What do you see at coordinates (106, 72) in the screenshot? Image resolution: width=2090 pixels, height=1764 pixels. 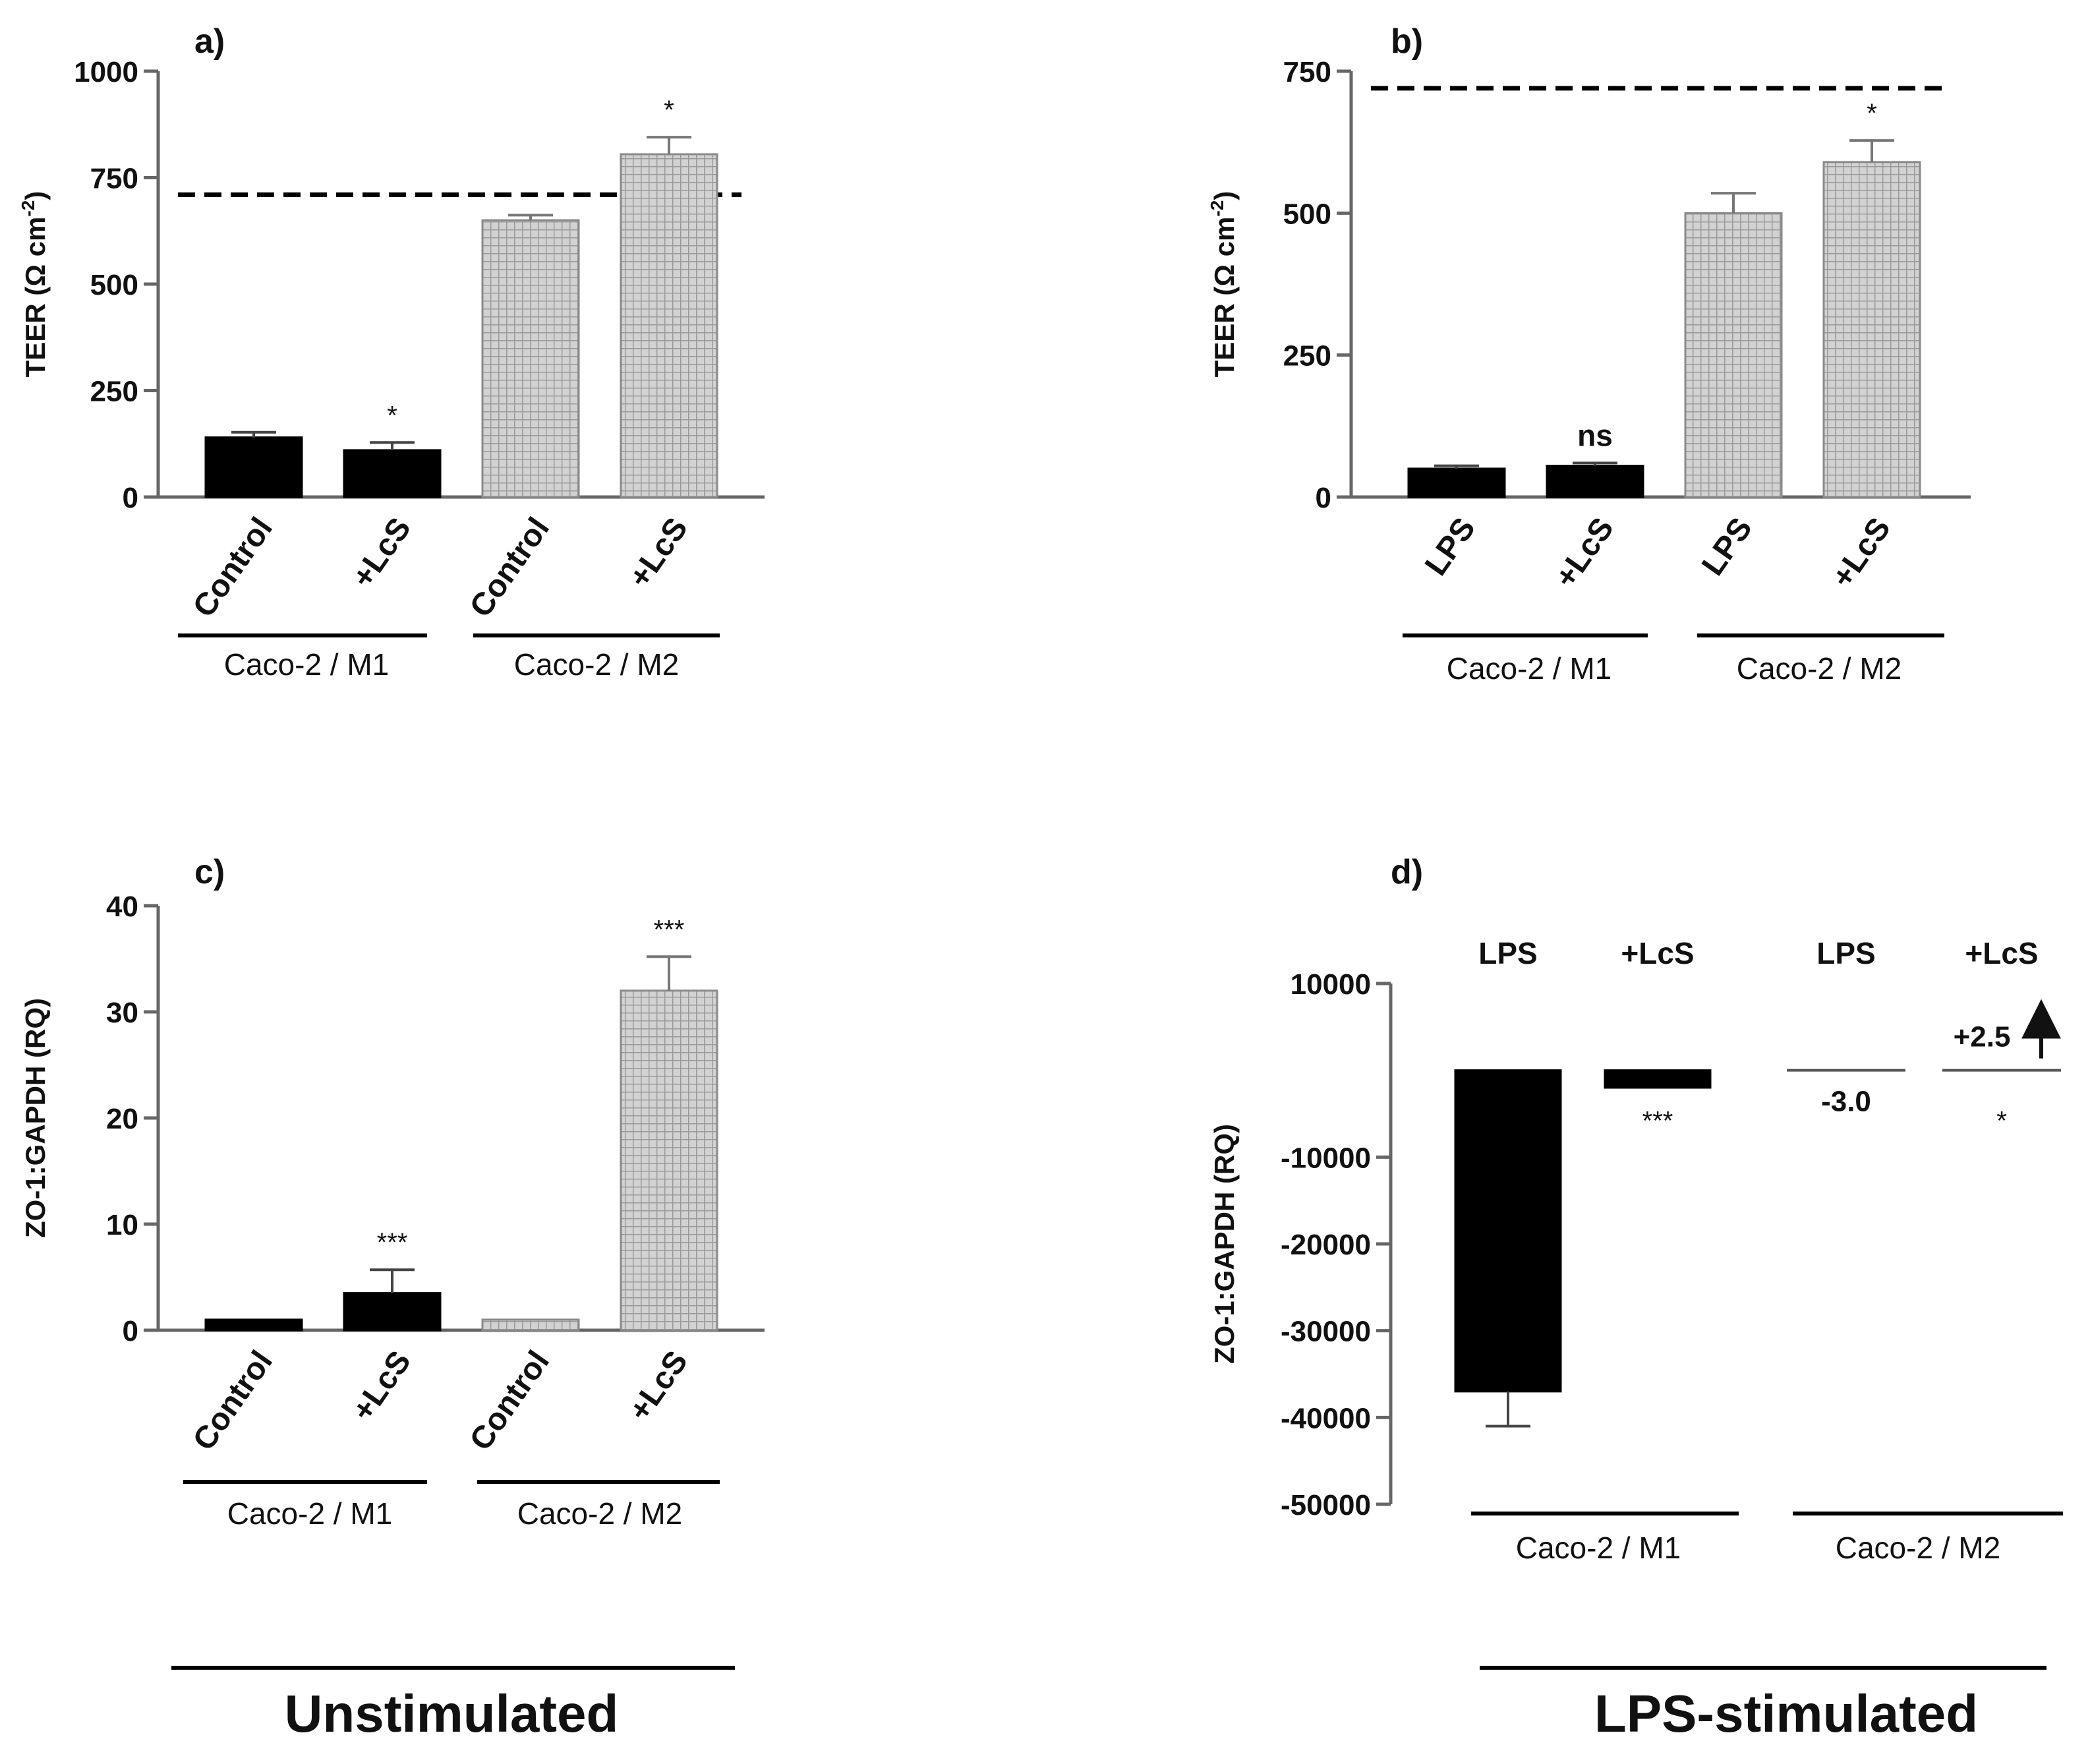 I see `y-tick-label: 1000` at bounding box center [106, 72].